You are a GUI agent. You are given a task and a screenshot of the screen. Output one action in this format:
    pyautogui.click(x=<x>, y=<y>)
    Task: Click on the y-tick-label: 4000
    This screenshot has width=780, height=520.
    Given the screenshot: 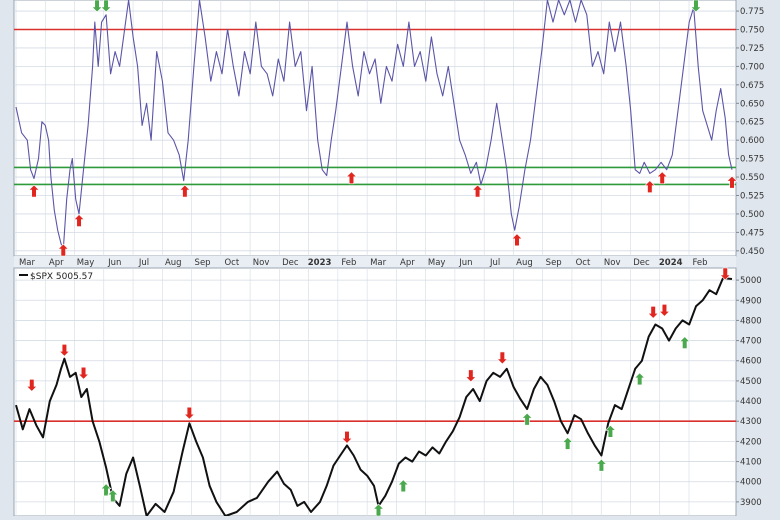 What is the action you would take?
    pyautogui.click(x=751, y=483)
    